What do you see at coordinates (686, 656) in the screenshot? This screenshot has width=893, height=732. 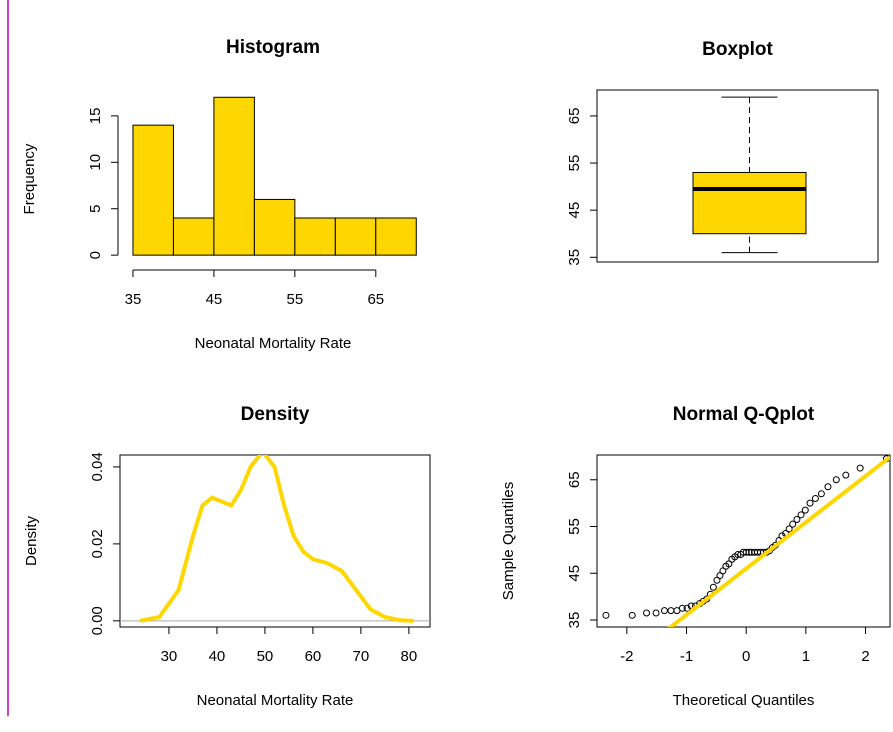 I see `x-tick-label: -1` at bounding box center [686, 656].